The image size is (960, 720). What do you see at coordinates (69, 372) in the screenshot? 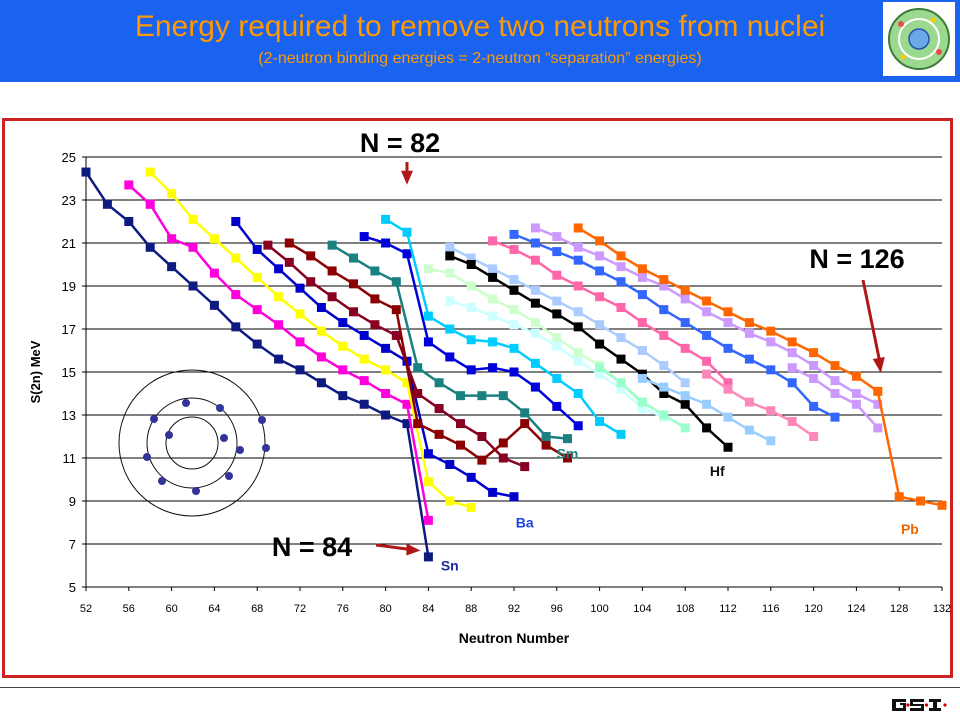
I see `y-tick-label: 15` at bounding box center [69, 372].